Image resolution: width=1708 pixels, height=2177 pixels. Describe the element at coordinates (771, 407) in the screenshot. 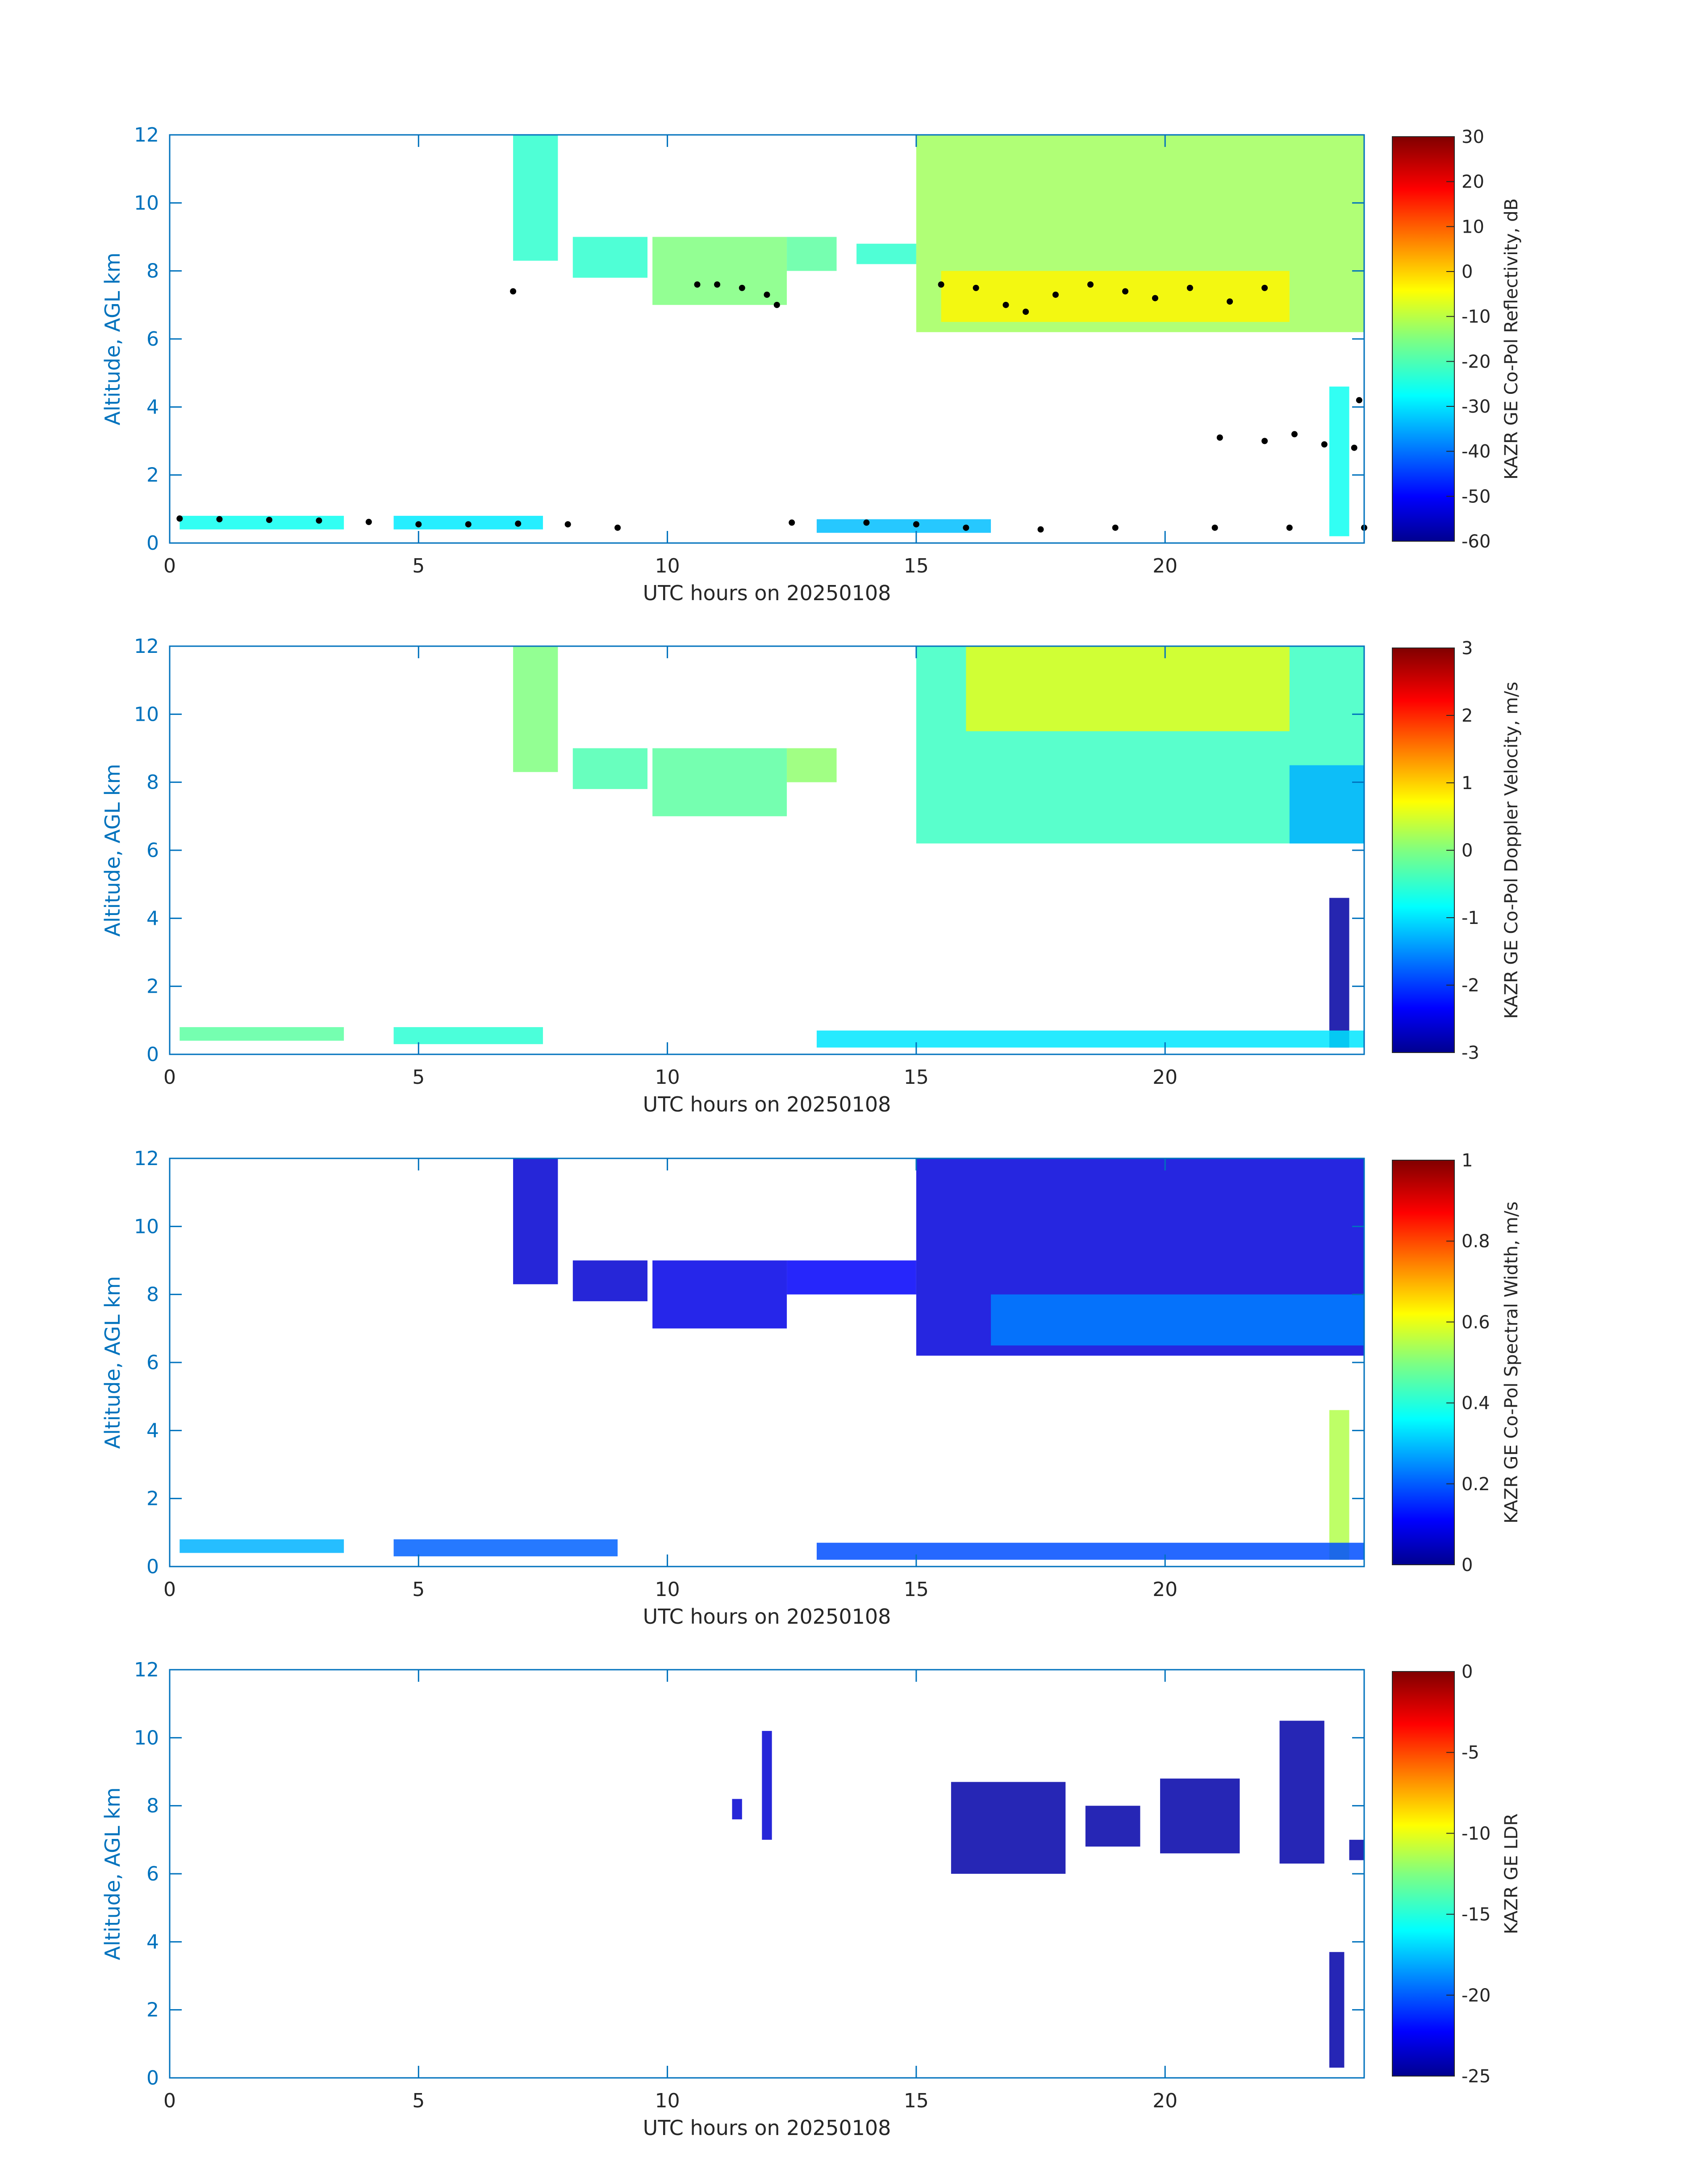

I see `marker-layer` at that location.